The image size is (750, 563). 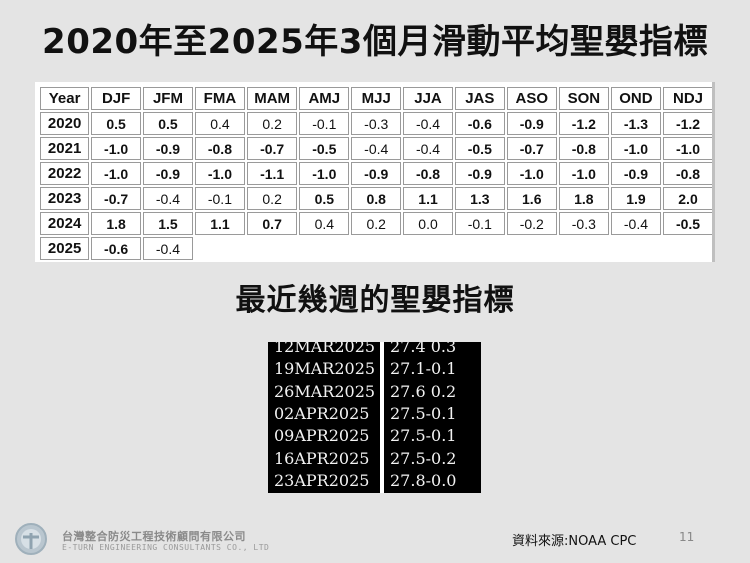 What do you see at coordinates (322, 480) in the screenshot?
I see `weekly-date: 23APR2025` at bounding box center [322, 480].